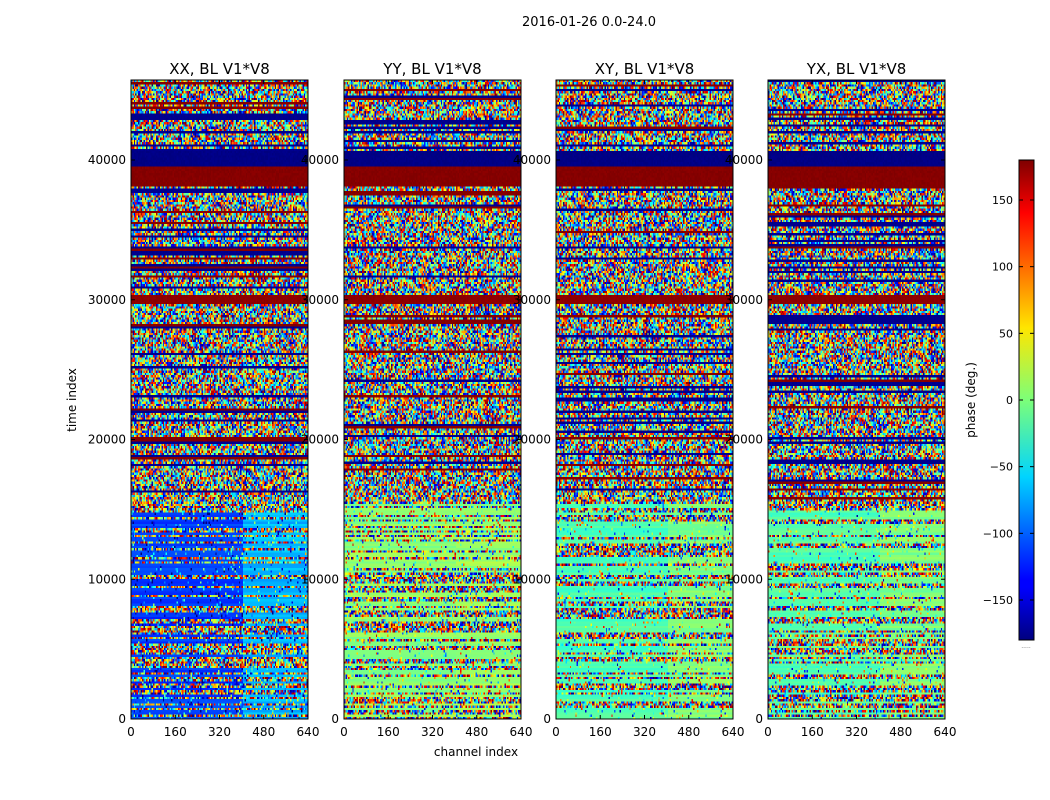 The width and height of the screenshot is (1050, 800). Describe the element at coordinates (1001, 467) in the screenshot. I see `colorbar-tick-label: −50` at that location.